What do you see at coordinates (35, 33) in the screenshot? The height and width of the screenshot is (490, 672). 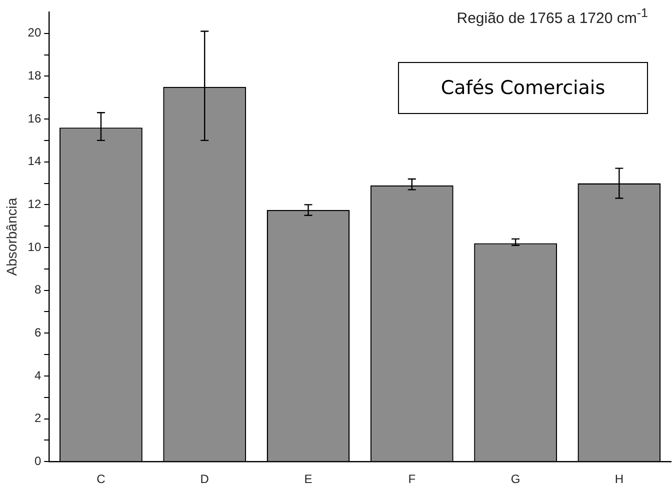 I see `y-tick-label: 20` at bounding box center [35, 33].